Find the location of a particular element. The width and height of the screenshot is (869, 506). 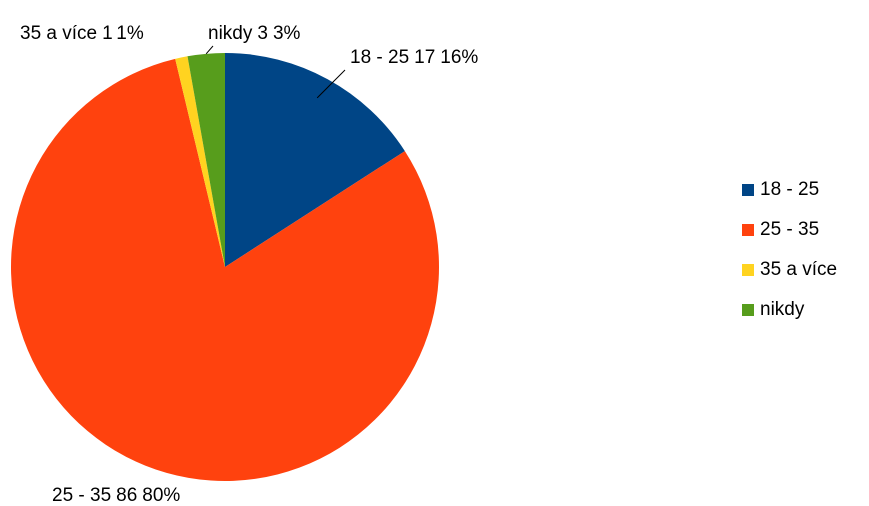

data-label-part: 3% is located at coordinates (287, 33).